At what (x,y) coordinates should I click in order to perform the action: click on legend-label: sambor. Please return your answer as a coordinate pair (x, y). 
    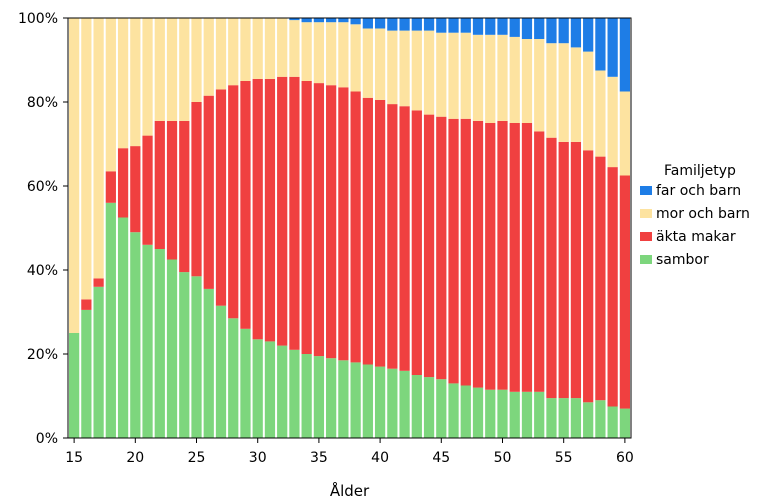
    Looking at the image, I should click on (682, 260).